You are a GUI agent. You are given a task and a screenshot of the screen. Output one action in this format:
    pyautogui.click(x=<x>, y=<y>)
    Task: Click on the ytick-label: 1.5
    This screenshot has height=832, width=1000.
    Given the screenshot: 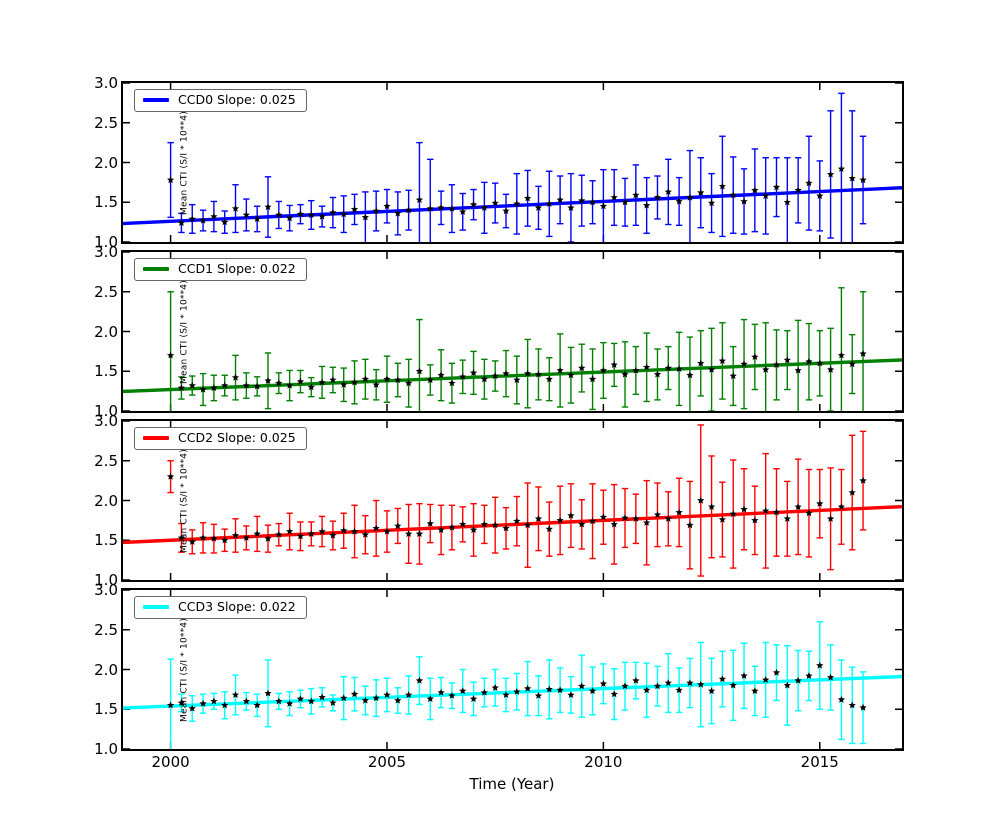 What is the action you would take?
    pyautogui.click(x=106, y=540)
    